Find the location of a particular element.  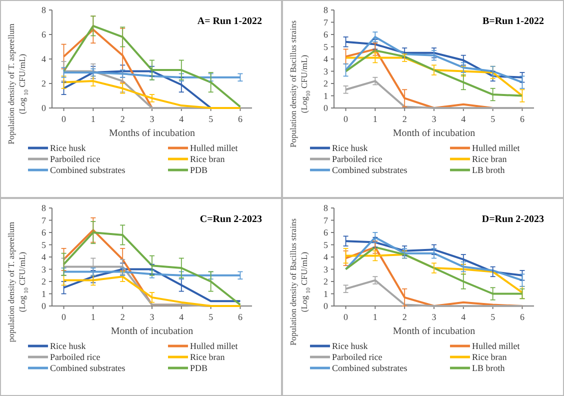

text: A= Run 1-2022 is located at coordinates (229, 21).